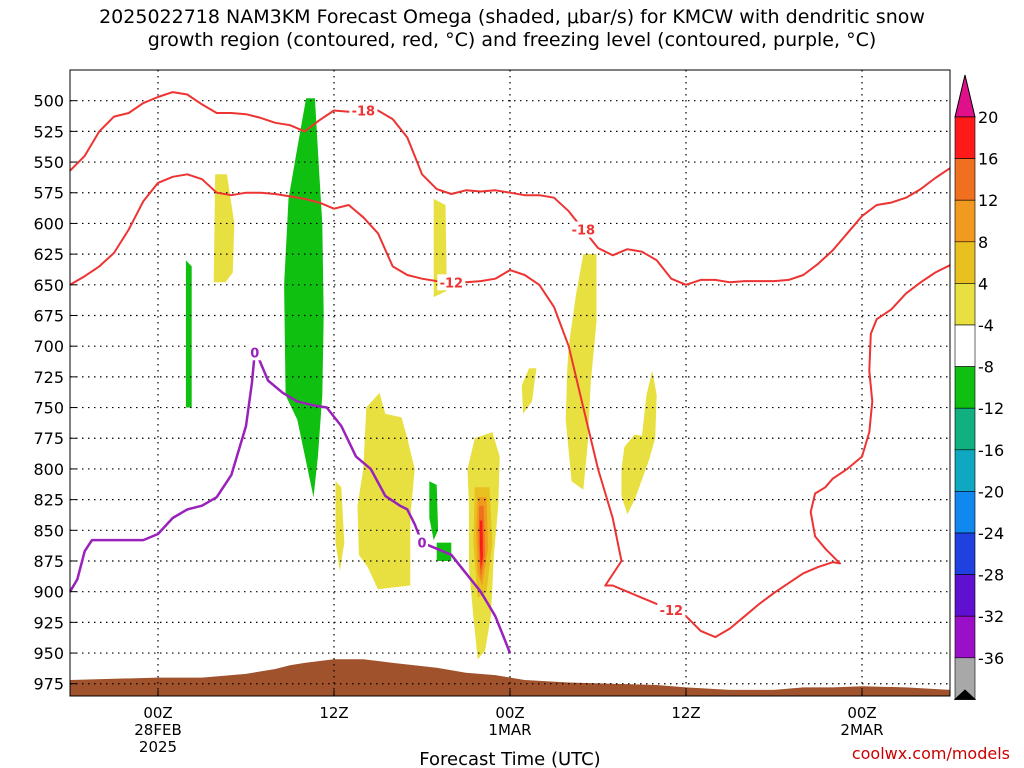 The height and width of the screenshot is (768, 1024). I want to click on x-tick-label: 2MAR, so click(861, 730).